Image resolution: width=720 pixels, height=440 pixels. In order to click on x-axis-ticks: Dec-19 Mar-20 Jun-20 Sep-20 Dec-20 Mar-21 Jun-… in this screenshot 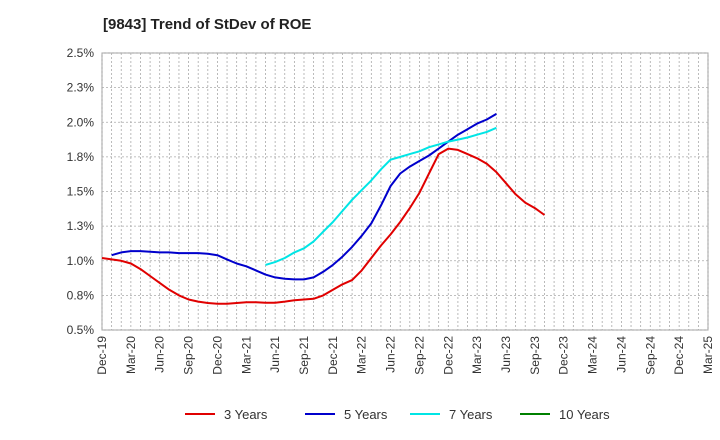, I will do `click(405, 355)`.